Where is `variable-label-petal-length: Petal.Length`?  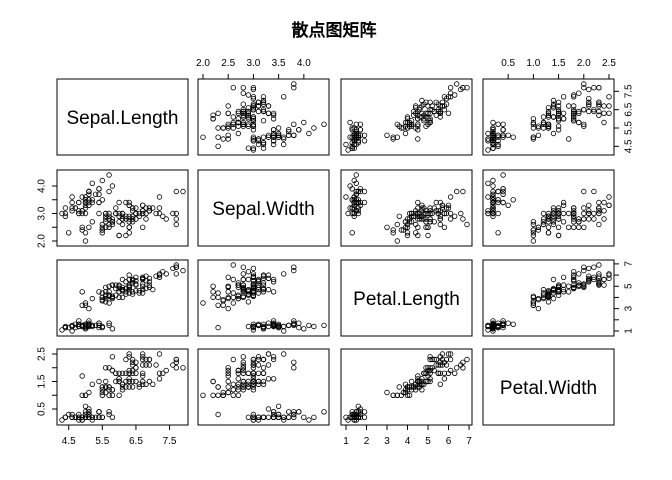
variable-label-petal-length: Petal.Length is located at coordinates (406, 299).